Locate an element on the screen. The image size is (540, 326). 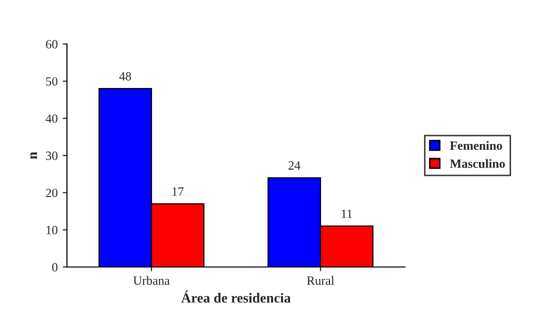
x-tick-label: Urbana is located at coordinates (151, 280).